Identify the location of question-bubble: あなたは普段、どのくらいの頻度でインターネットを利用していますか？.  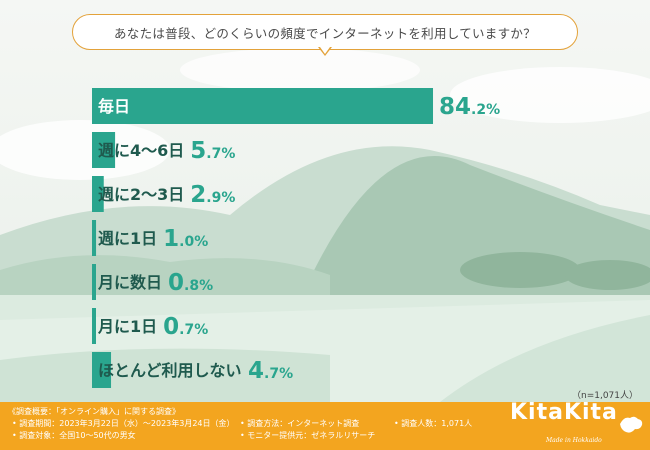
(325, 32).